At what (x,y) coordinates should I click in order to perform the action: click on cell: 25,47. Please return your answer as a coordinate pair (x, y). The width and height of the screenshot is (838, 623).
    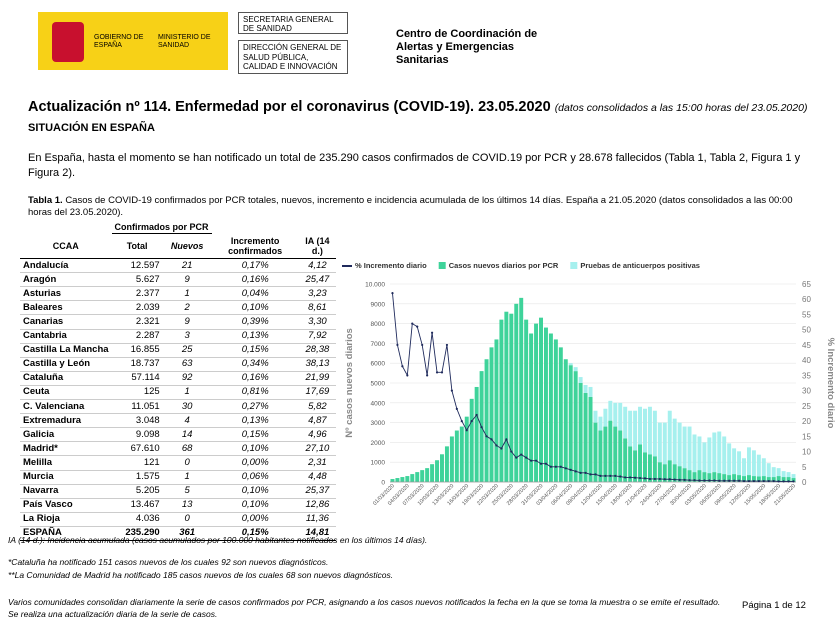
    Looking at the image, I should click on (317, 279).